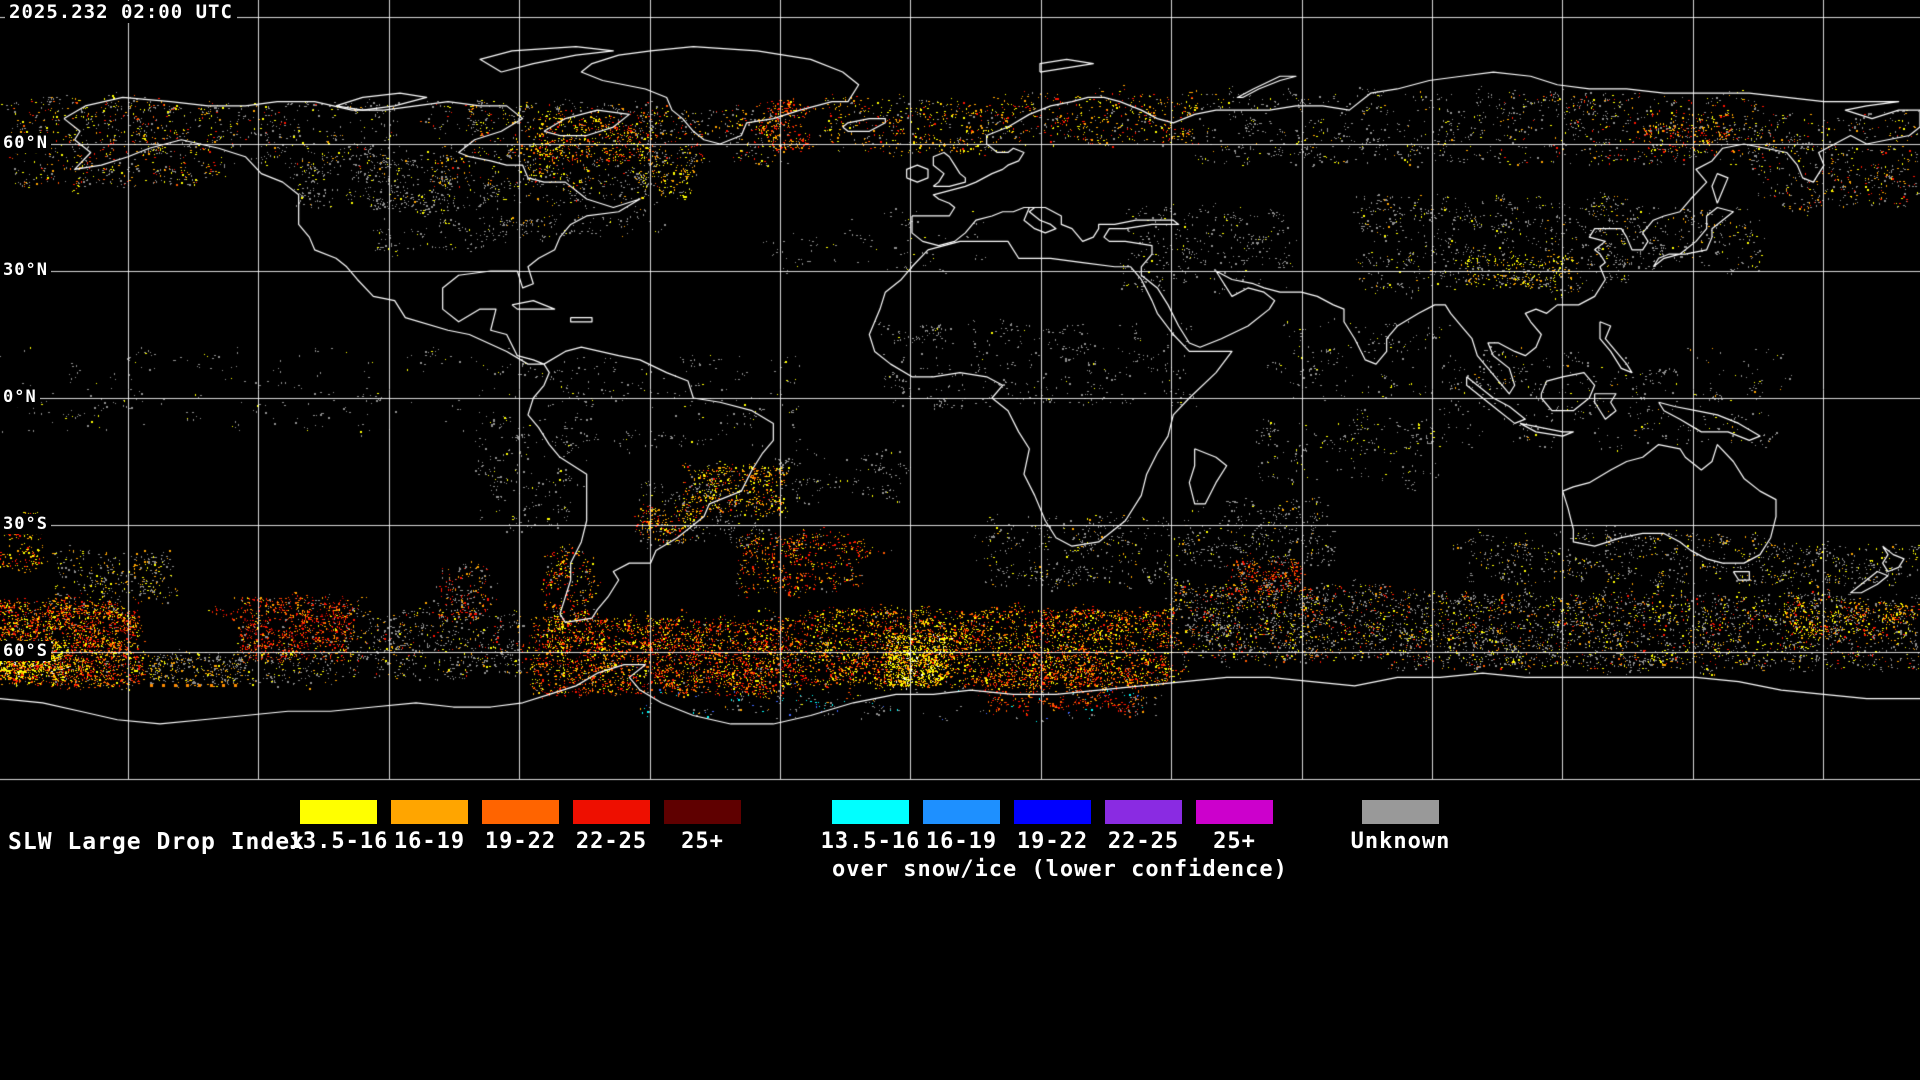 The width and height of the screenshot is (1920, 1080). I want to click on snow-label-3: 22-25, so click(1143, 841).